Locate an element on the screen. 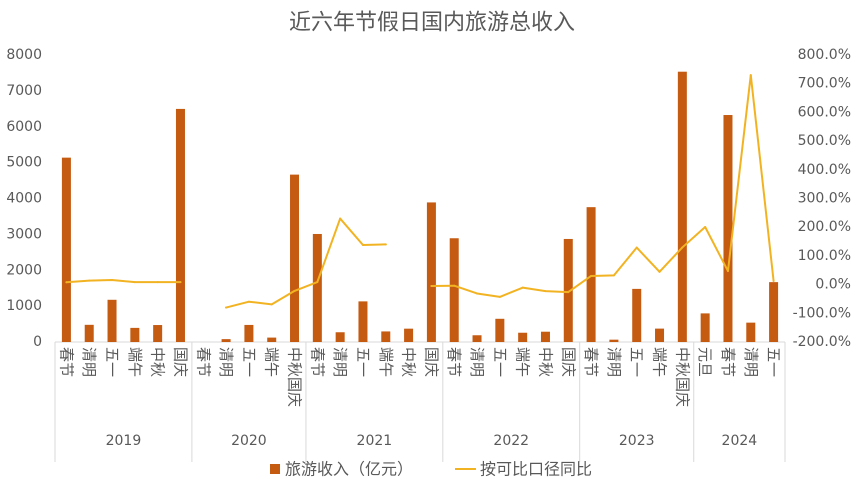 This screenshot has height=487, width=865. x-year-label: 2024 is located at coordinates (740, 441).